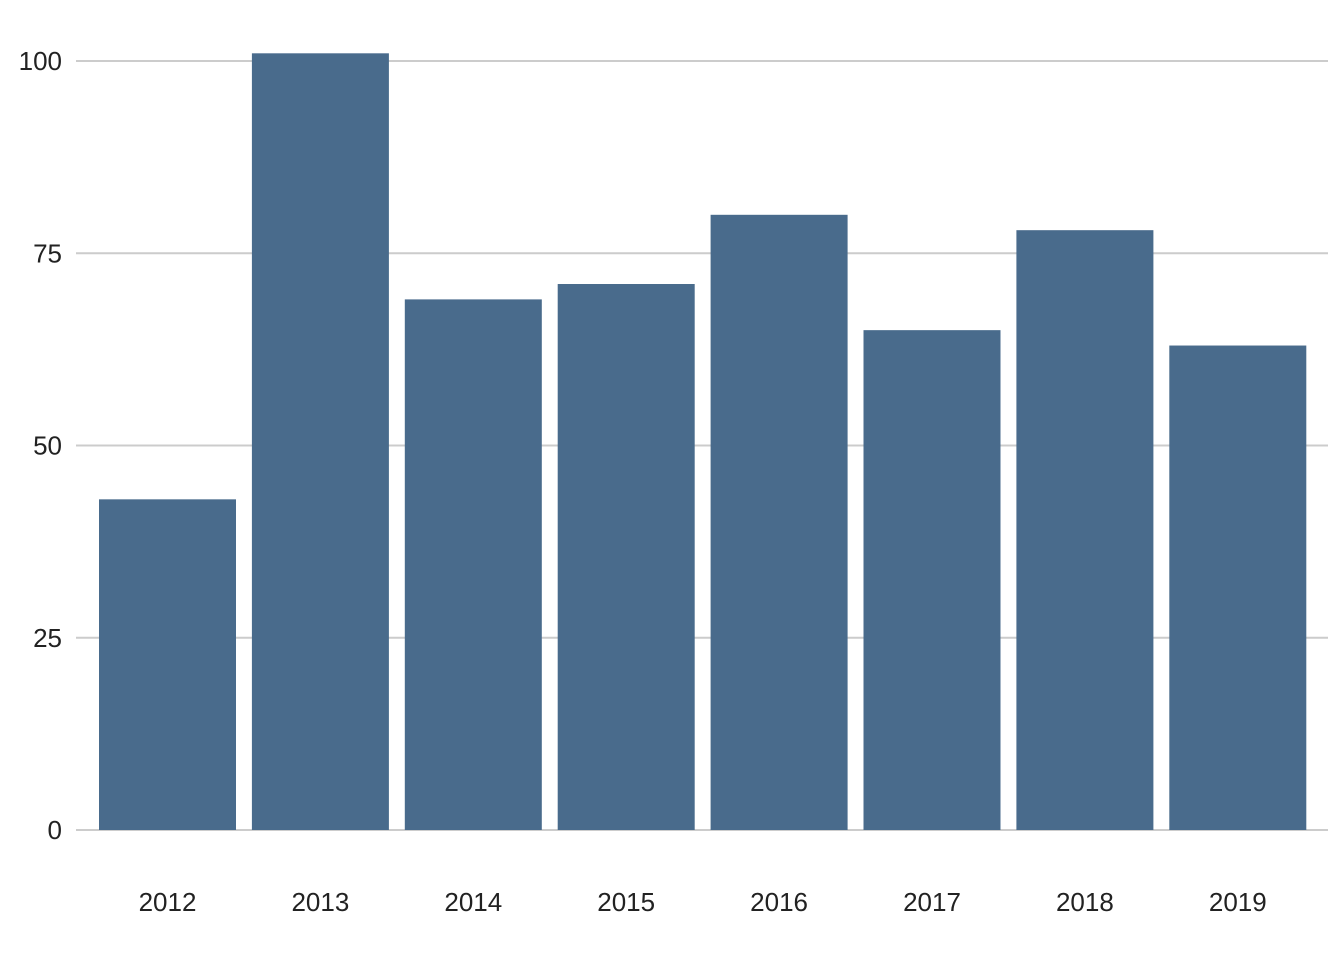 The height and width of the screenshot is (960, 1344). Describe the element at coordinates (47, 446) in the screenshot. I see `y-tick-label: 50` at that location.